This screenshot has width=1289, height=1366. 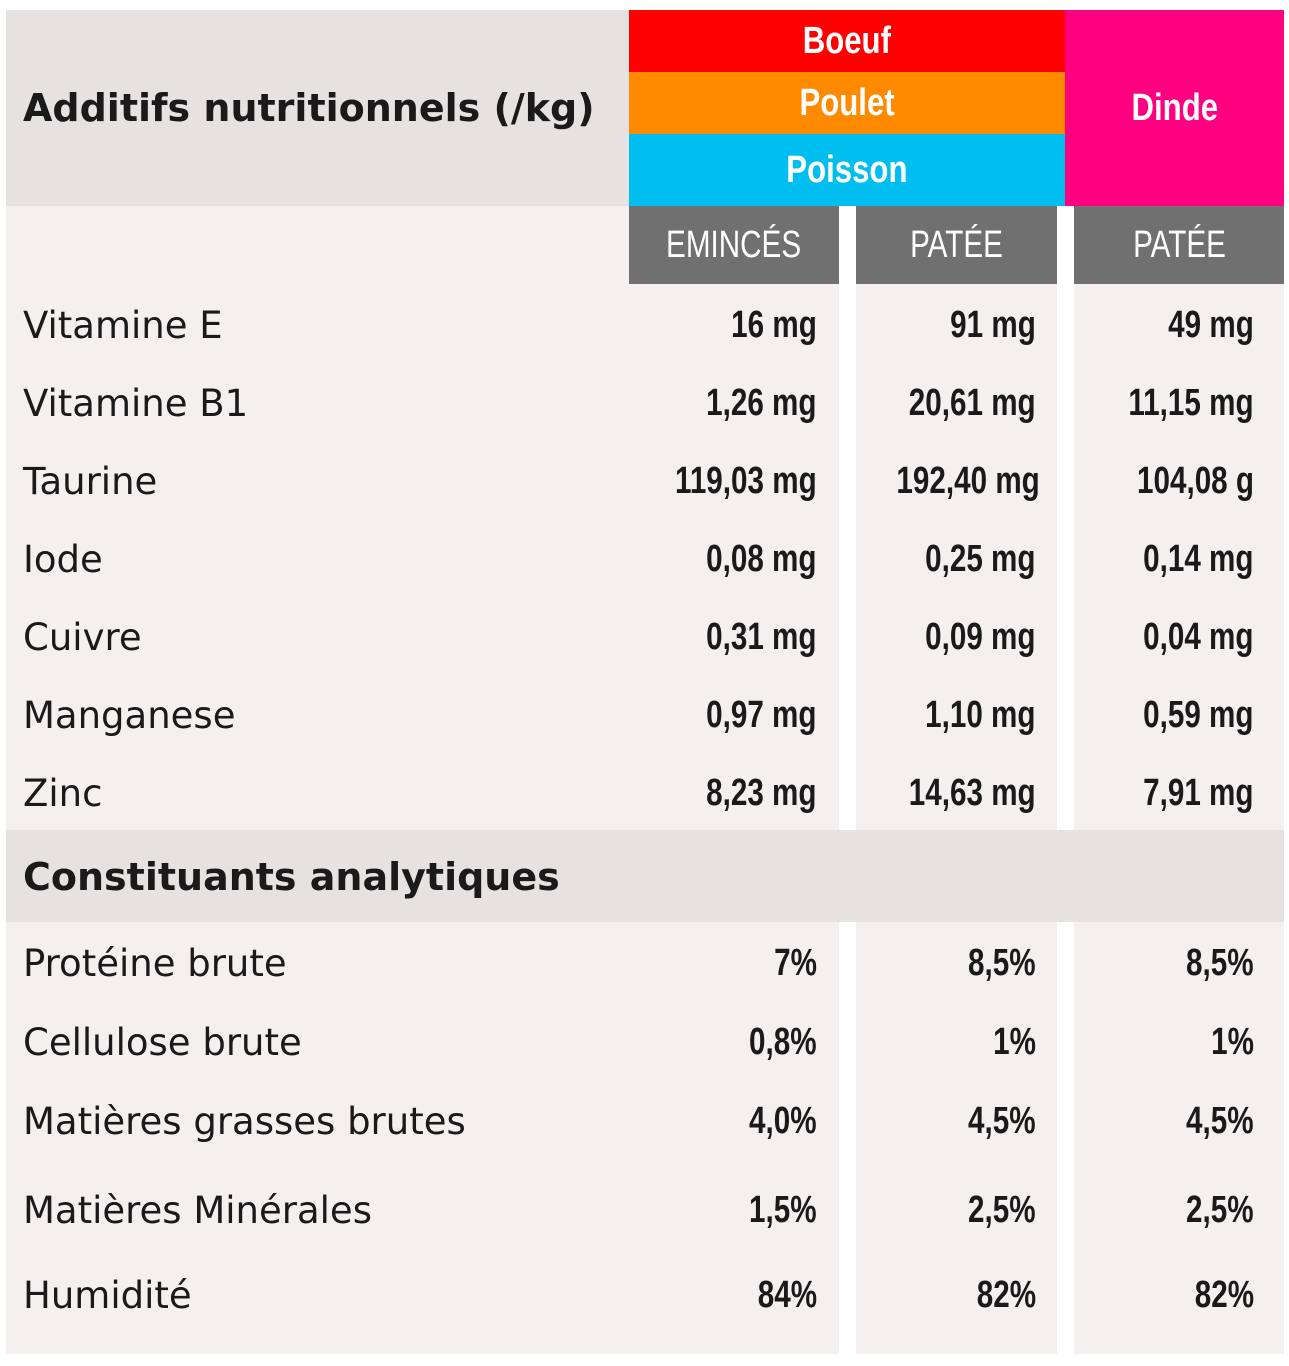 What do you see at coordinates (783, 1042) in the screenshot?
I see `cell-value: 0,8%` at bounding box center [783, 1042].